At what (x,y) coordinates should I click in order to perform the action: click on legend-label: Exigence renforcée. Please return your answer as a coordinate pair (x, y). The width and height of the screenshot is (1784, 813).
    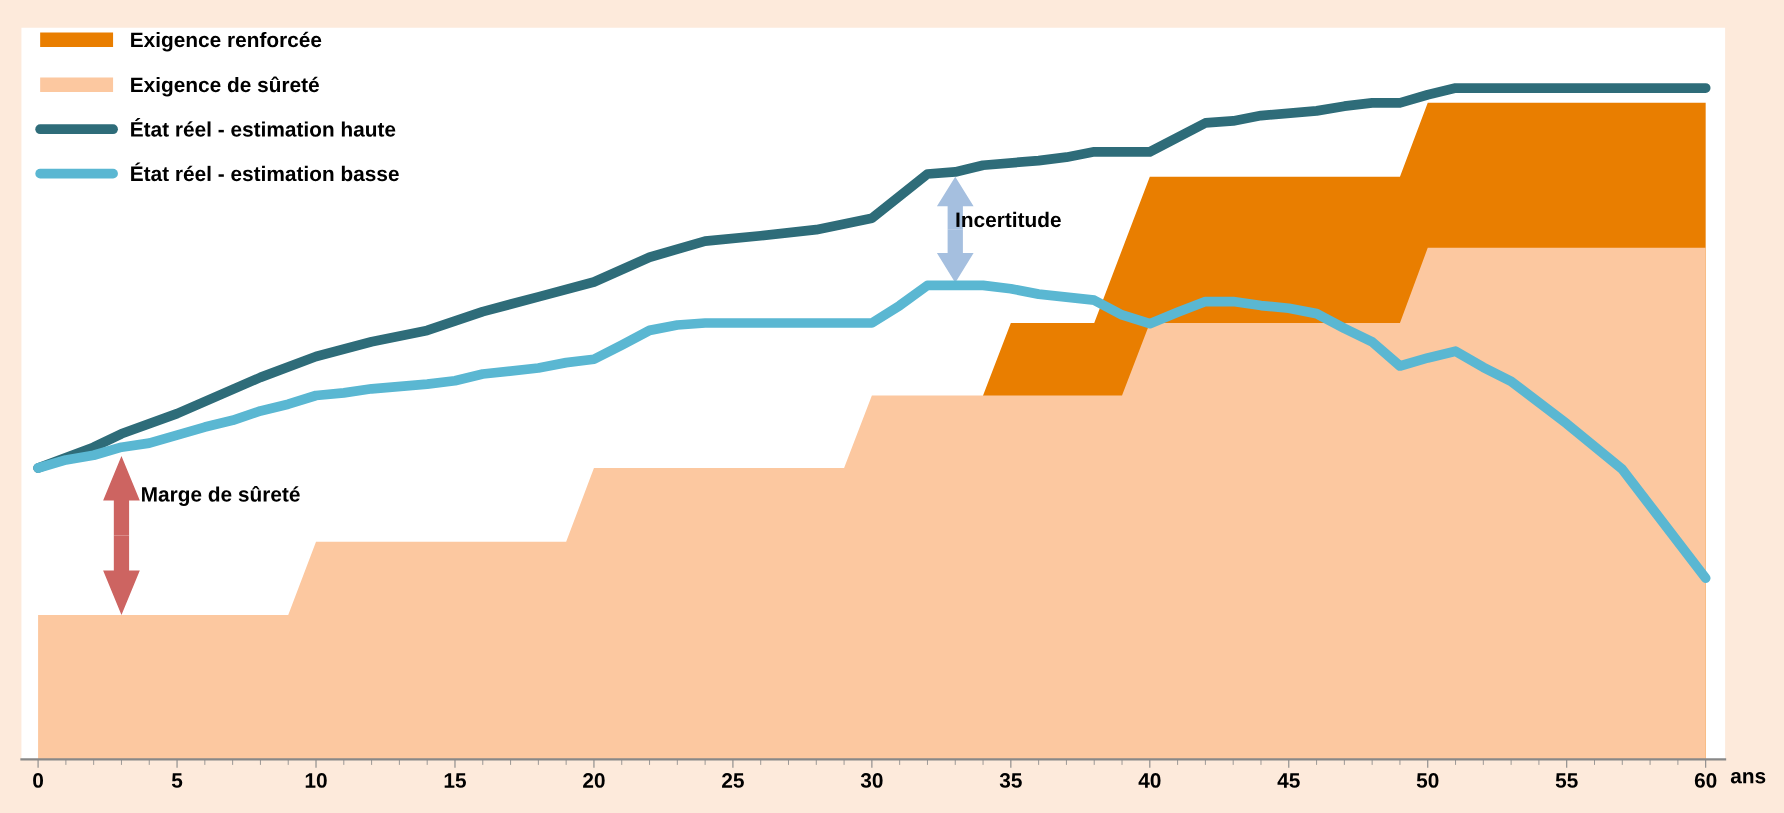
    Looking at the image, I should click on (226, 41).